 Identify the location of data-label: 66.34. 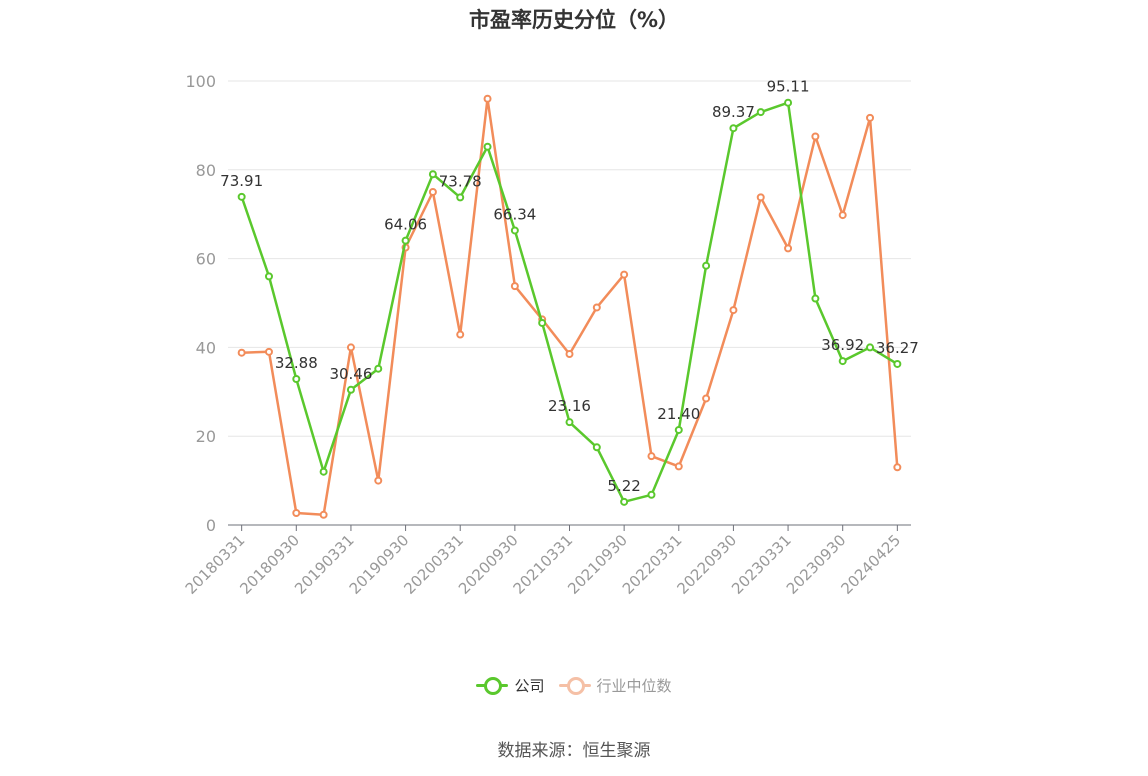
(514, 214).